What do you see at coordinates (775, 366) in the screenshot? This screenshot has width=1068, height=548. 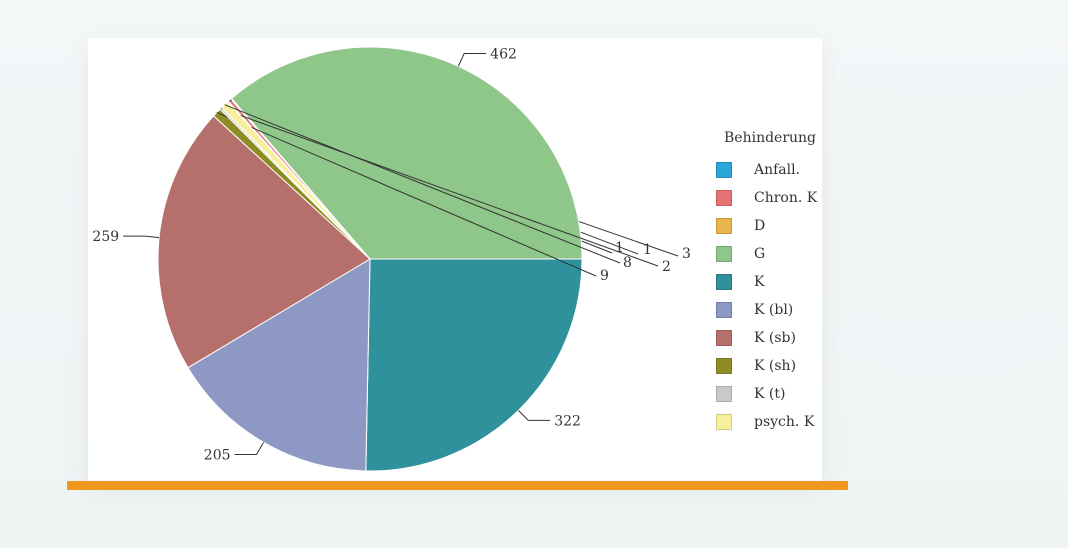 I see `legend-label: K (sh)` at bounding box center [775, 366].